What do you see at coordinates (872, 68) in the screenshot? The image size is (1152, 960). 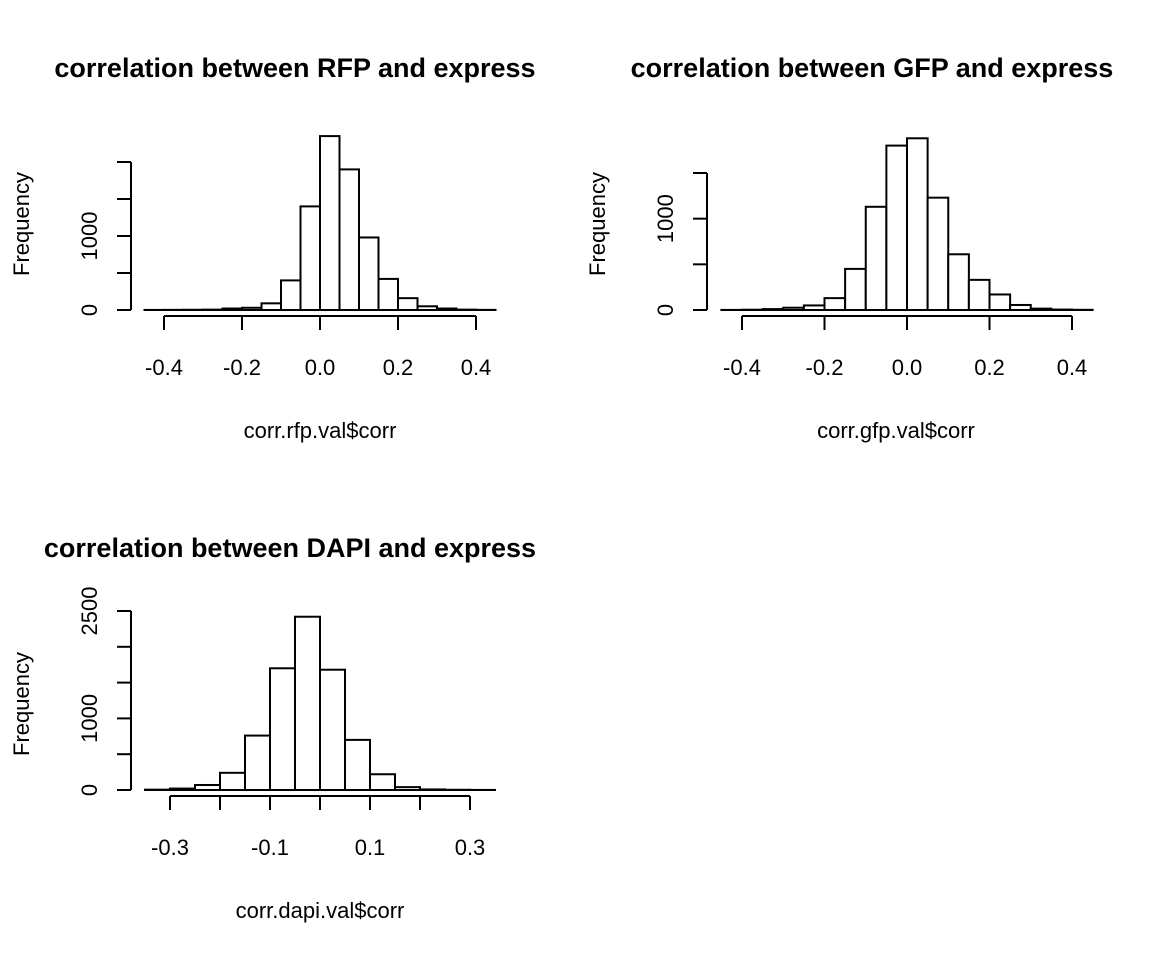 I see `chart-title: correlation between GFP and express` at bounding box center [872, 68].